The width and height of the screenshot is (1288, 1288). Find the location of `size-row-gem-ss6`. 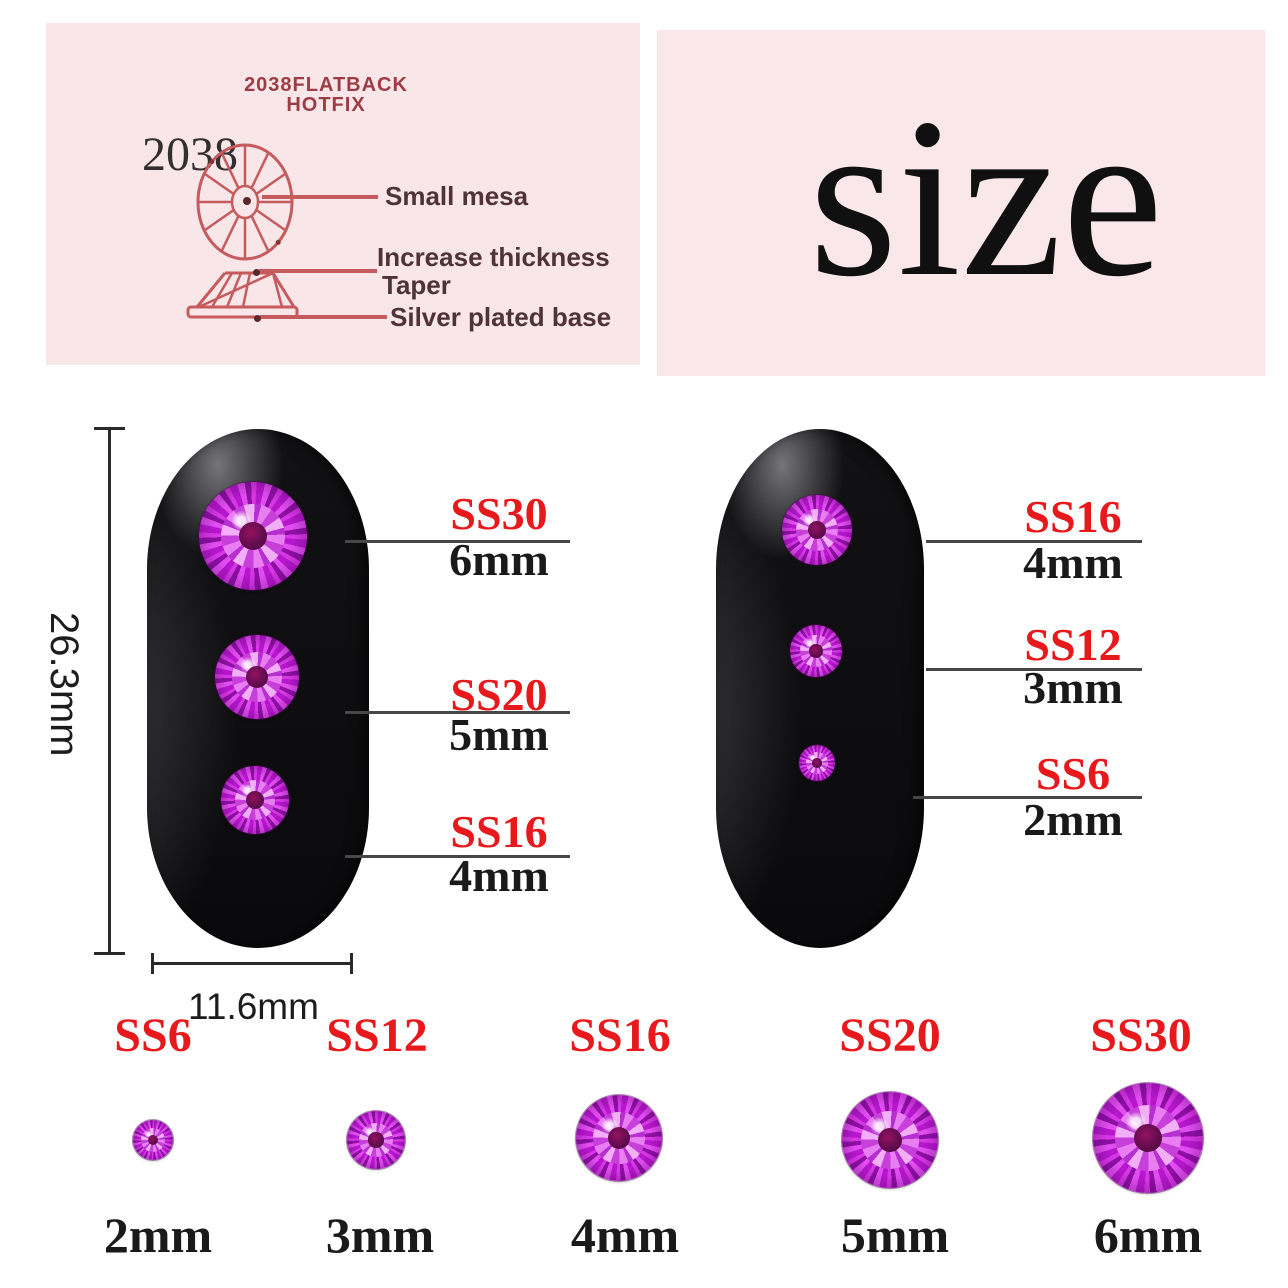

size-row-gem-ss6 is located at coordinates (153, 1140).